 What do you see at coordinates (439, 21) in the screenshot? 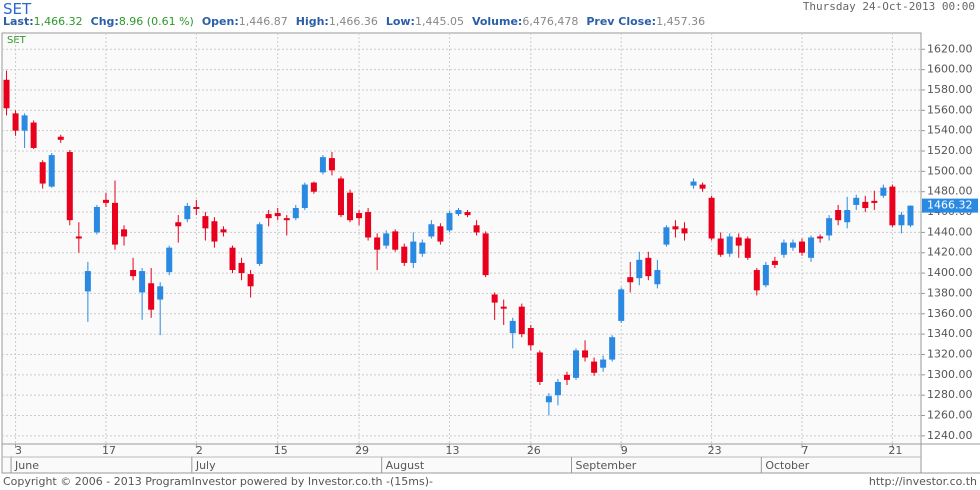
I see `quote-value: 1,445.05` at bounding box center [439, 21].